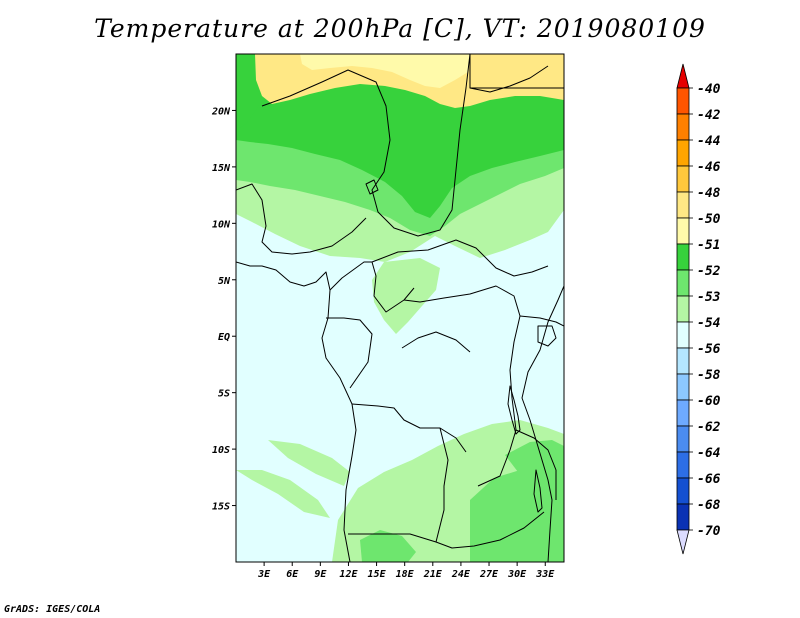 The width and height of the screenshot is (800, 618). What do you see at coordinates (709, 505) in the screenshot?
I see `colorbar-label: -68` at bounding box center [709, 505].